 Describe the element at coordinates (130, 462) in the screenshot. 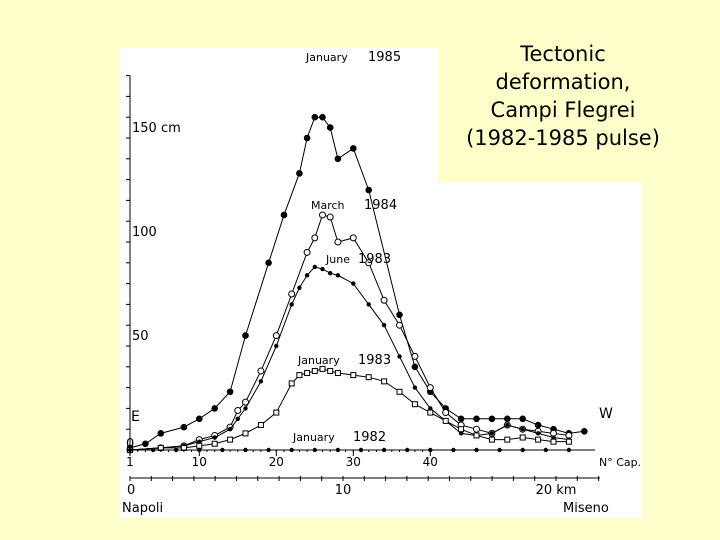

I see `x-tick-label: 1` at that location.